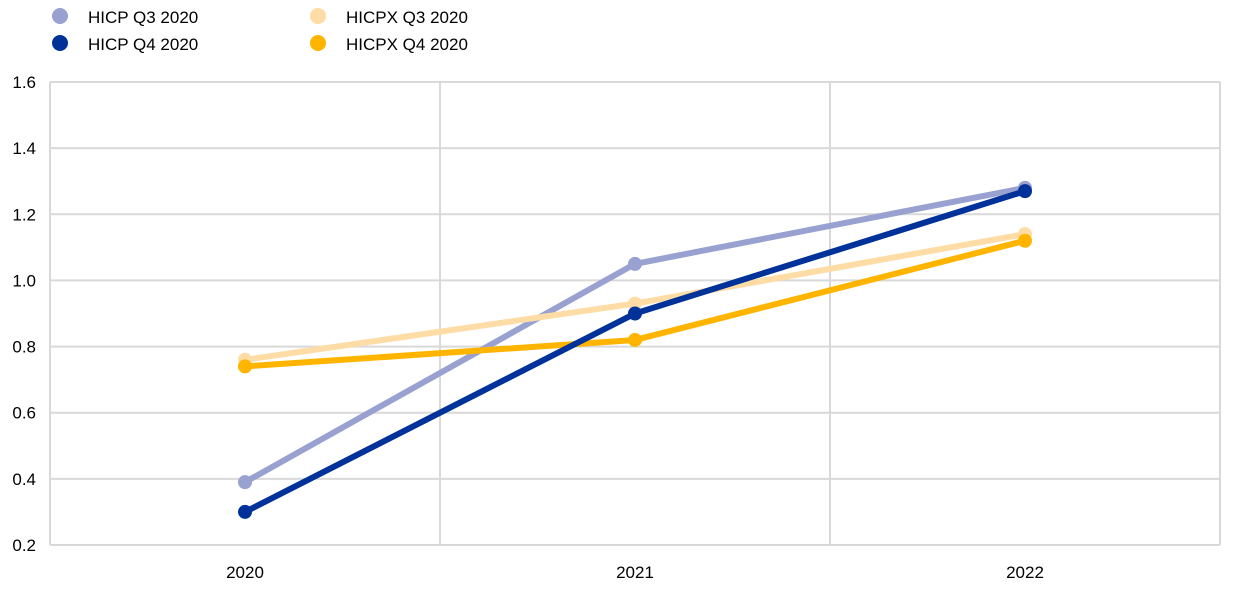 This screenshot has height=589, width=1240. What do you see at coordinates (407, 17) in the screenshot?
I see `legend-label: HICPX Q3 2020` at bounding box center [407, 17].